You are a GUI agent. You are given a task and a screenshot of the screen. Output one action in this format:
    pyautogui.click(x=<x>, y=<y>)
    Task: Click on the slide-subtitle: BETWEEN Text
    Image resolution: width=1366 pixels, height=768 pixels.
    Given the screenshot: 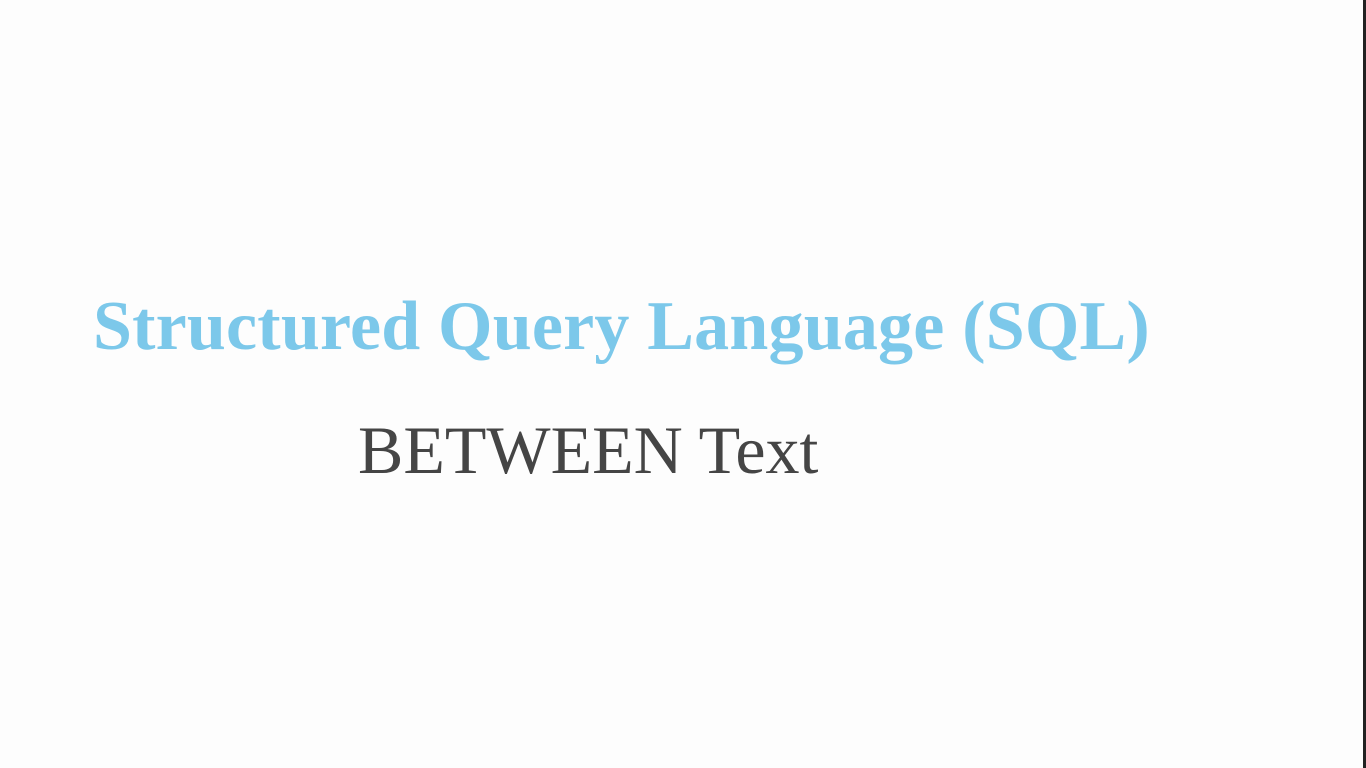 What is the action you would take?
    pyautogui.click(x=588, y=450)
    